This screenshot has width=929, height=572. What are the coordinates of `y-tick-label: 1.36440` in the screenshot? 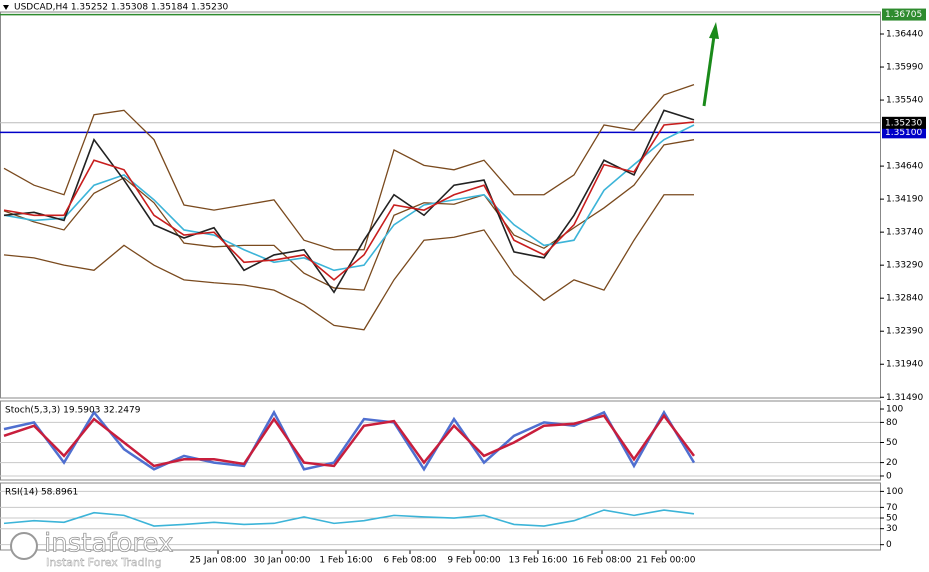 It's located at (904, 35).